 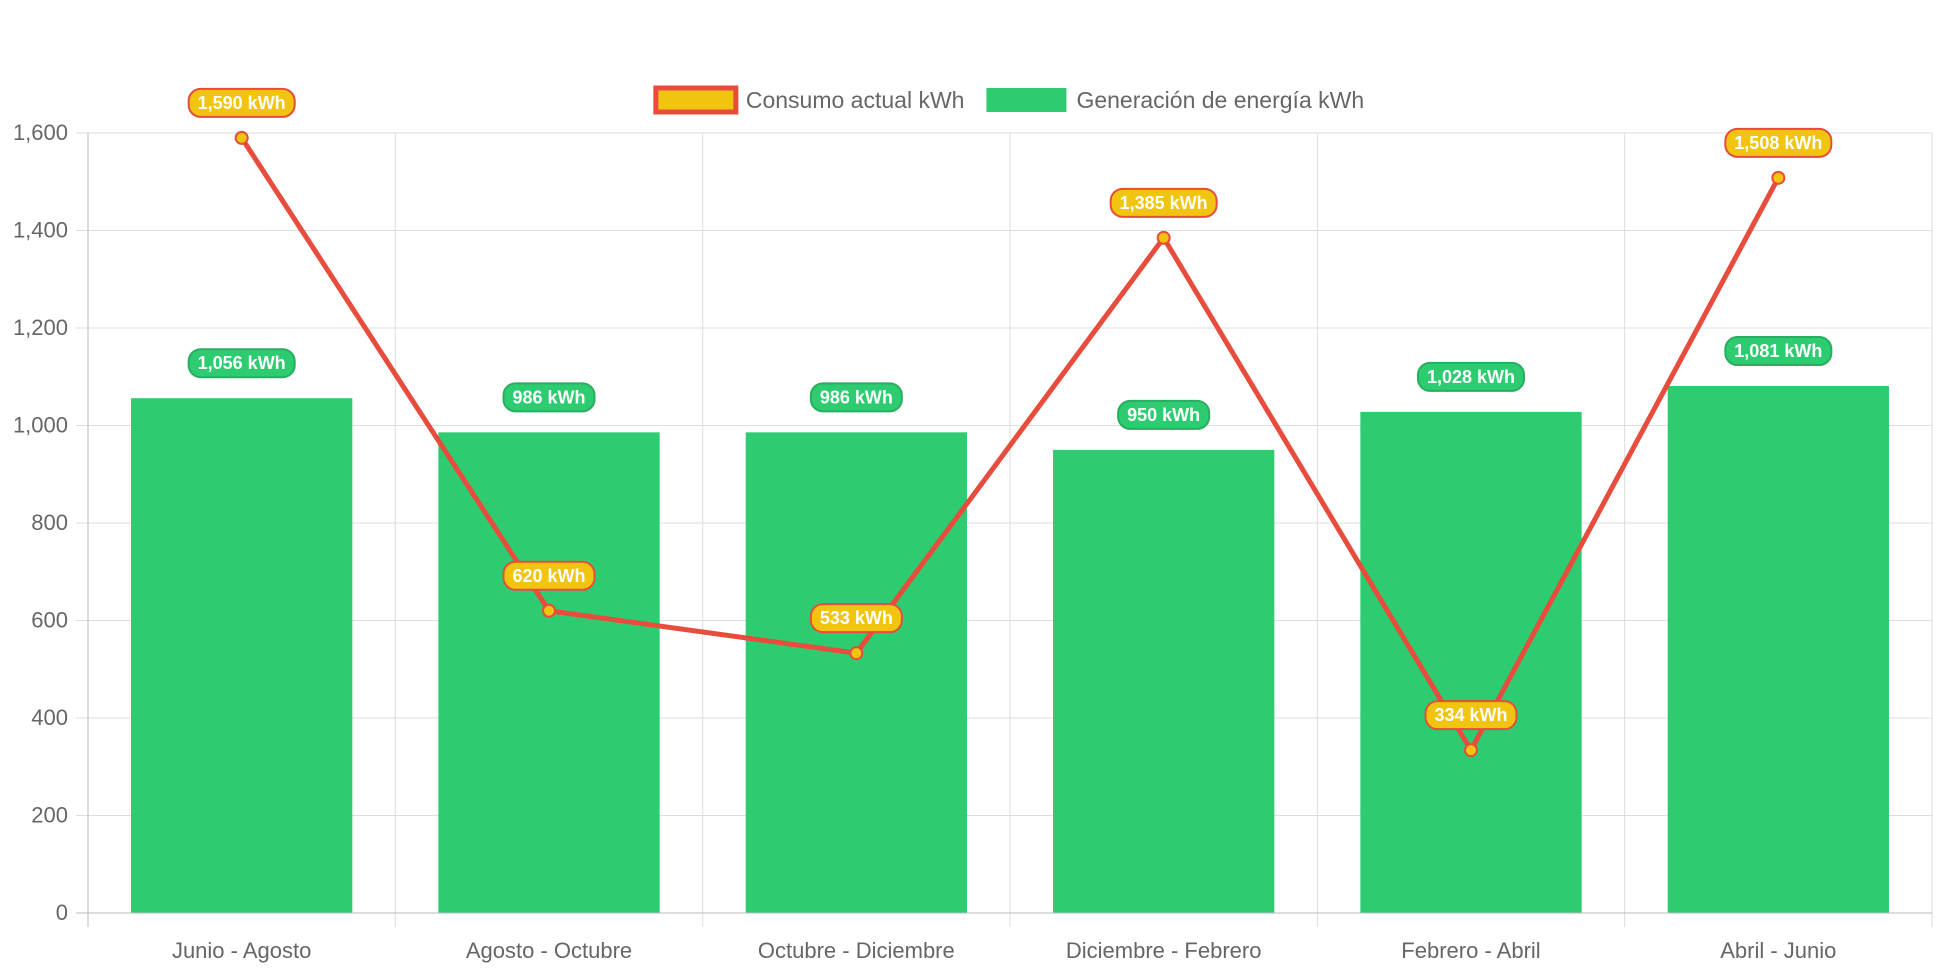 What do you see at coordinates (855, 100) in the screenshot?
I see `legend-label: Consumo actual kWh` at bounding box center [855, 100].